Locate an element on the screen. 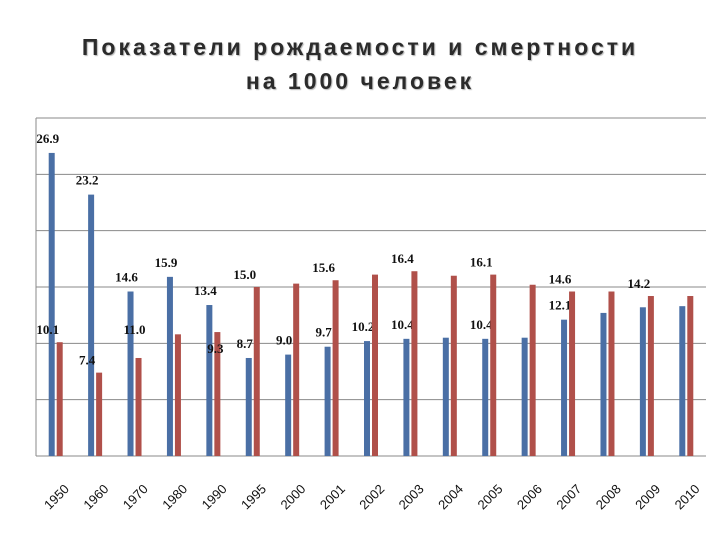  data-label: 15.6 is located at coordinates (323, 267).